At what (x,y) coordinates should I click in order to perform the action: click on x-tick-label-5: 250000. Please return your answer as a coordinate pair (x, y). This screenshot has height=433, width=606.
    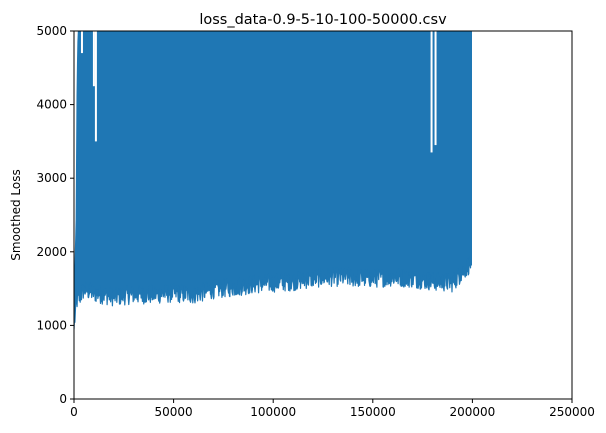
    Looking at the image, I should click on (572, 412).